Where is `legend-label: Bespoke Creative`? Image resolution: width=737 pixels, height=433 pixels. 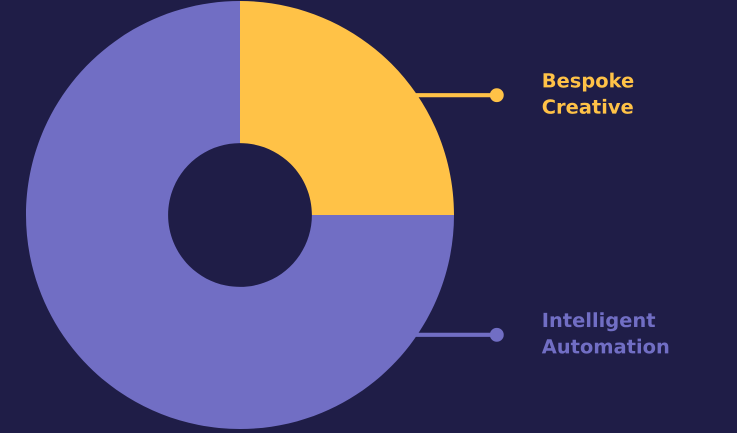 legend-label: Bespoke Creative is located at coordinates (588, 93).